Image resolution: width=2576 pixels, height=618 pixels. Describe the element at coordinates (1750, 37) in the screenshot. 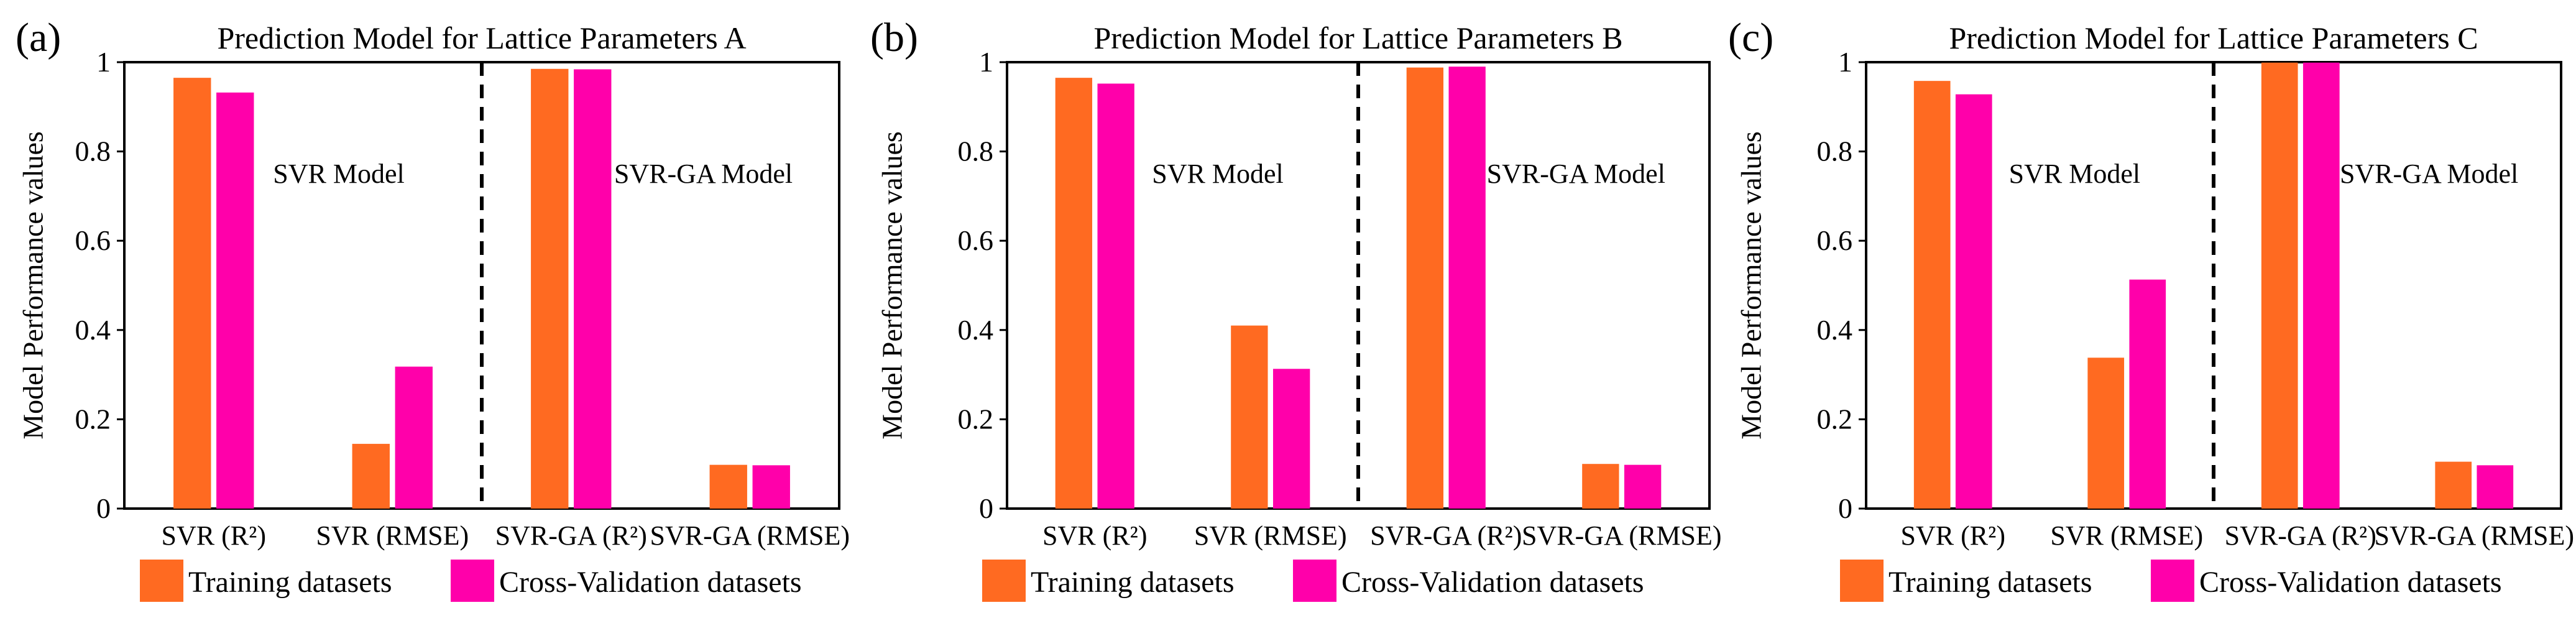

I see `panel-label: (c)` at that location.